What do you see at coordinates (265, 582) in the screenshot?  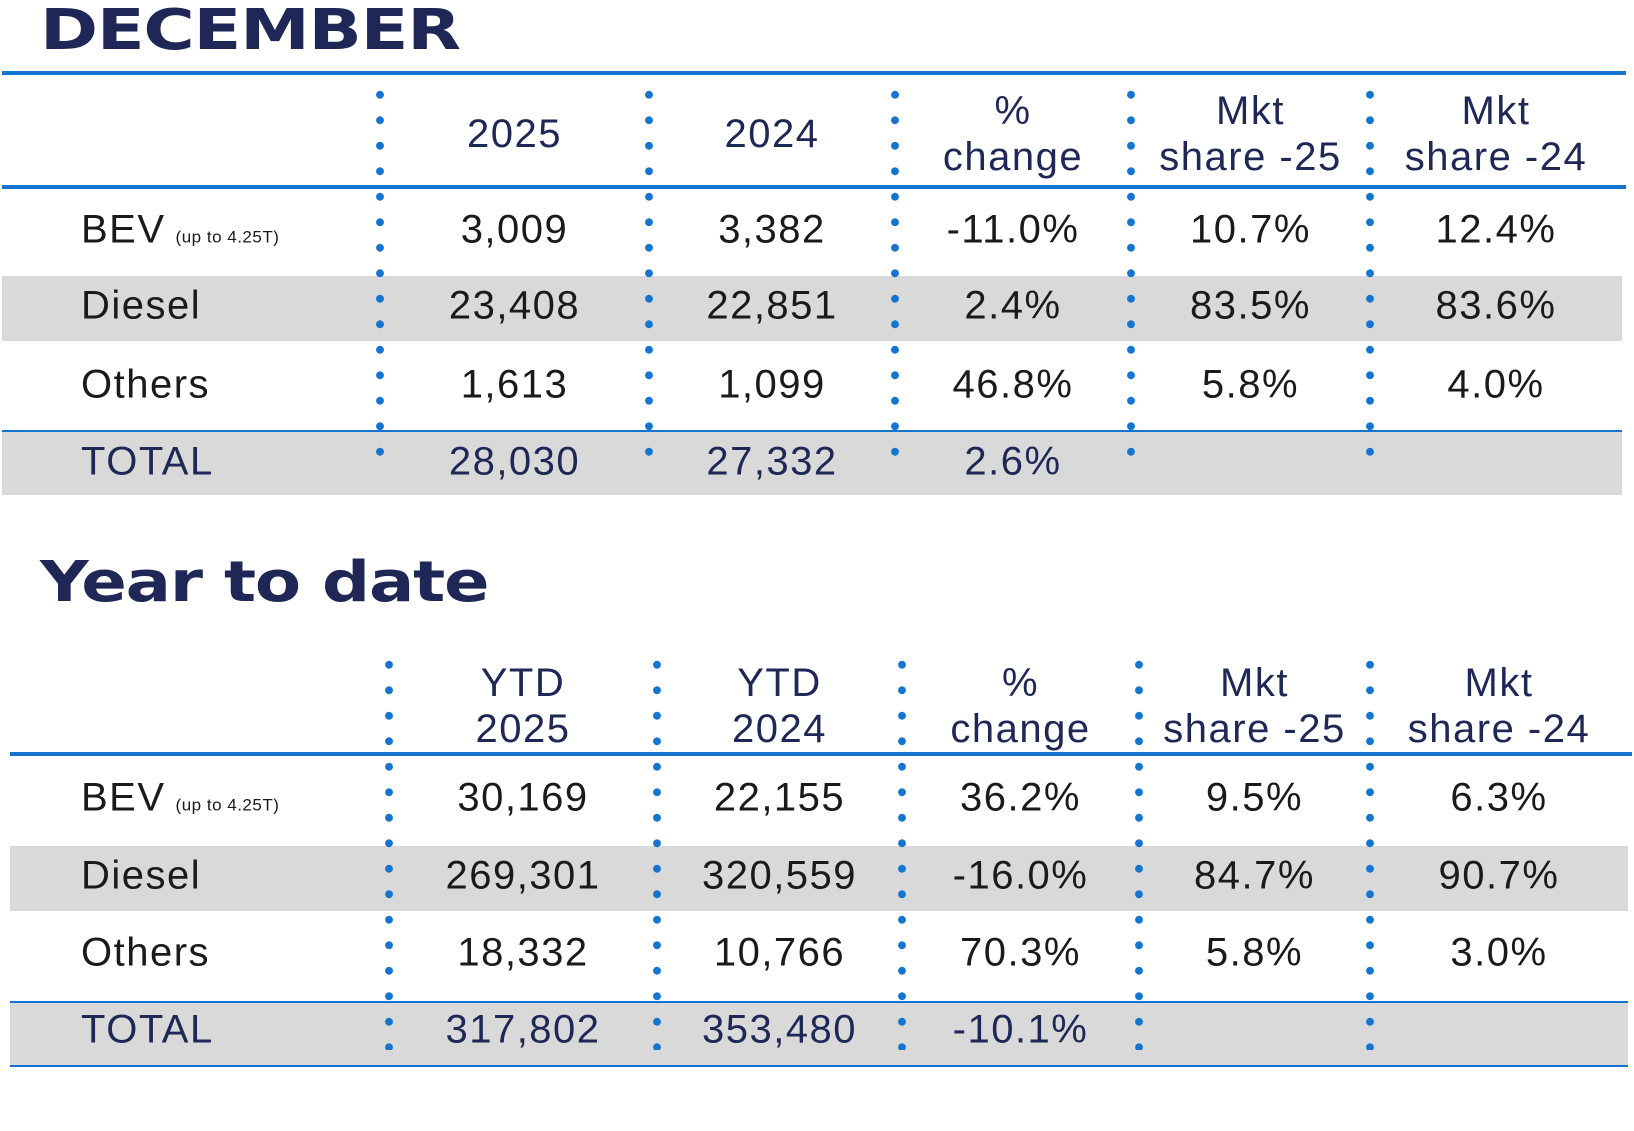 I see `ytd-title: Year to date` at bounding box center [265, 582].